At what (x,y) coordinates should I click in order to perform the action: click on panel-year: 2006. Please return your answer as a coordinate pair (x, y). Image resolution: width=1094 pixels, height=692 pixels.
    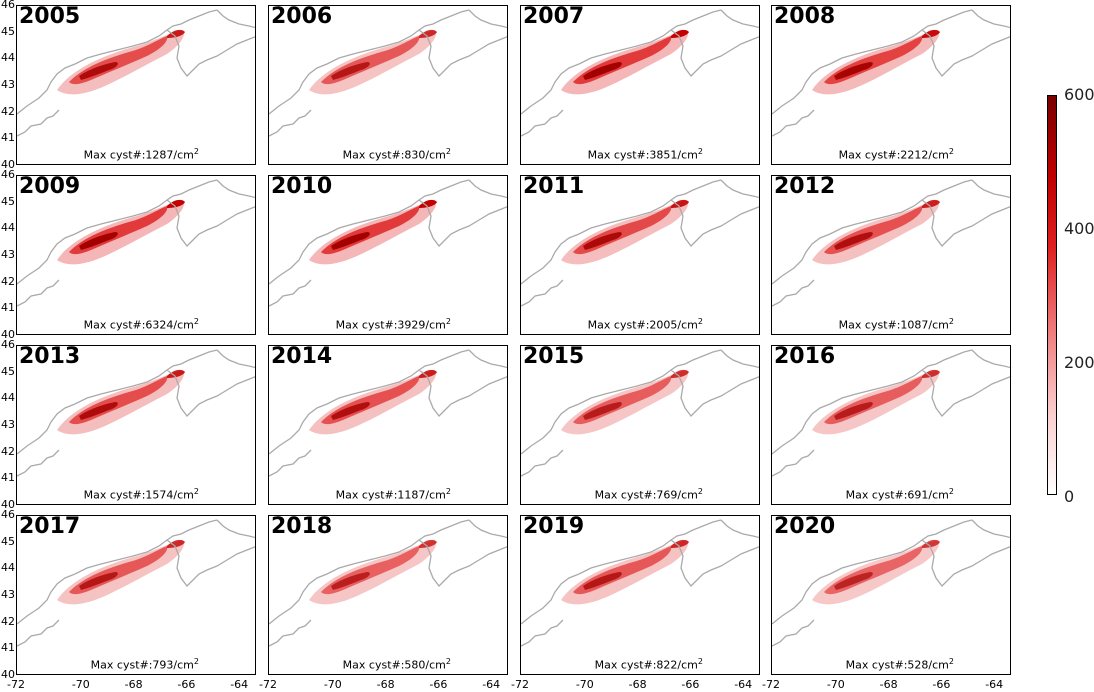
    Looking at the image, I should click on (302, 17).